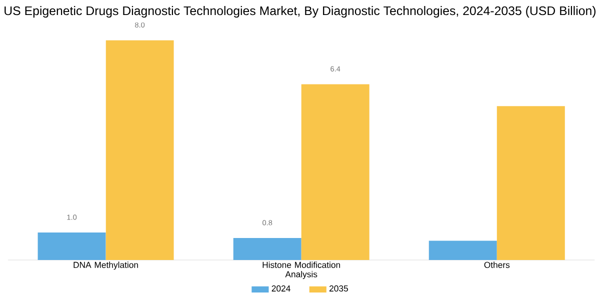 The height and width of the screenshot is (300, 600). What do you see at coordinates (106, 266) in the screenshot?
I see `x-tick-label: DNA Methylation` at bounding box center [106, 266].